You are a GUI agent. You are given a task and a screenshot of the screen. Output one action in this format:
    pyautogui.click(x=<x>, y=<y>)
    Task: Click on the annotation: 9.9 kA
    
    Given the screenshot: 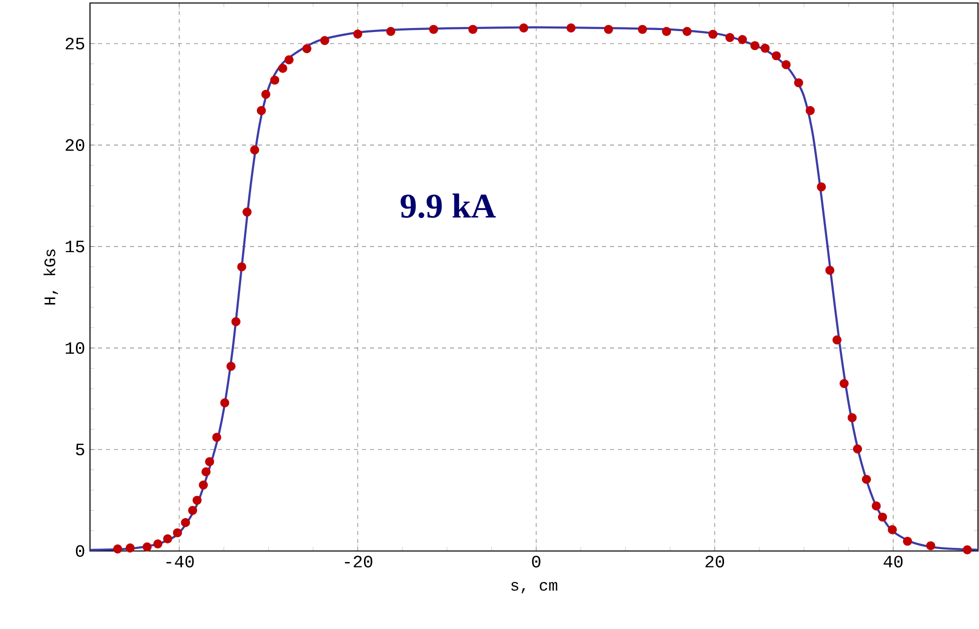 What is the action you would take?
    pyautogui.click(x=448, y=205)
    